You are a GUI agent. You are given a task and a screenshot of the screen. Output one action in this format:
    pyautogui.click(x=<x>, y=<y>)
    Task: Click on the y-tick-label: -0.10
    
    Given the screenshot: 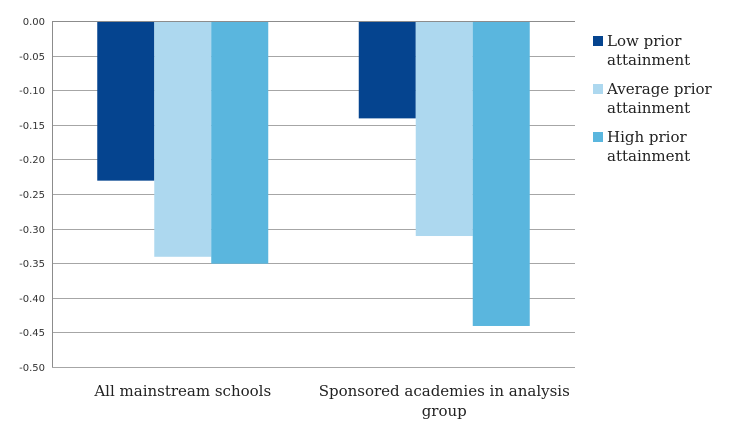 What is the action you would take?
    pyautogui.click(x=32, y=91)
    